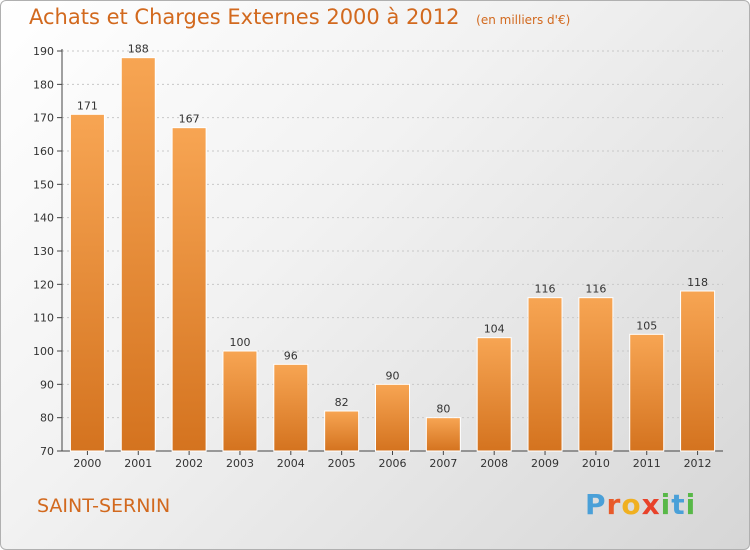 Image resolution: width=750 pixels, height=550 pixels. I want to click on data-label: 167, so click(189, 119).